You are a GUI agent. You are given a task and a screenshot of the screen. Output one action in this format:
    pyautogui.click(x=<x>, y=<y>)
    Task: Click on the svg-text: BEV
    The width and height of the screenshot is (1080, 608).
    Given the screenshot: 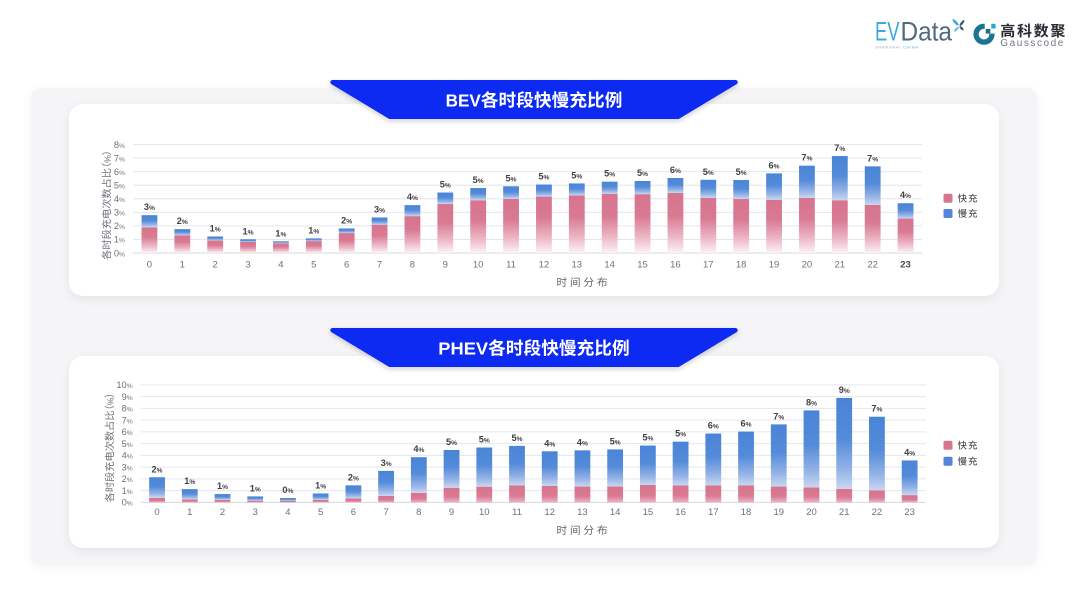 What is the action you would take?
    pyautogui.click(x=463, y=100)
    